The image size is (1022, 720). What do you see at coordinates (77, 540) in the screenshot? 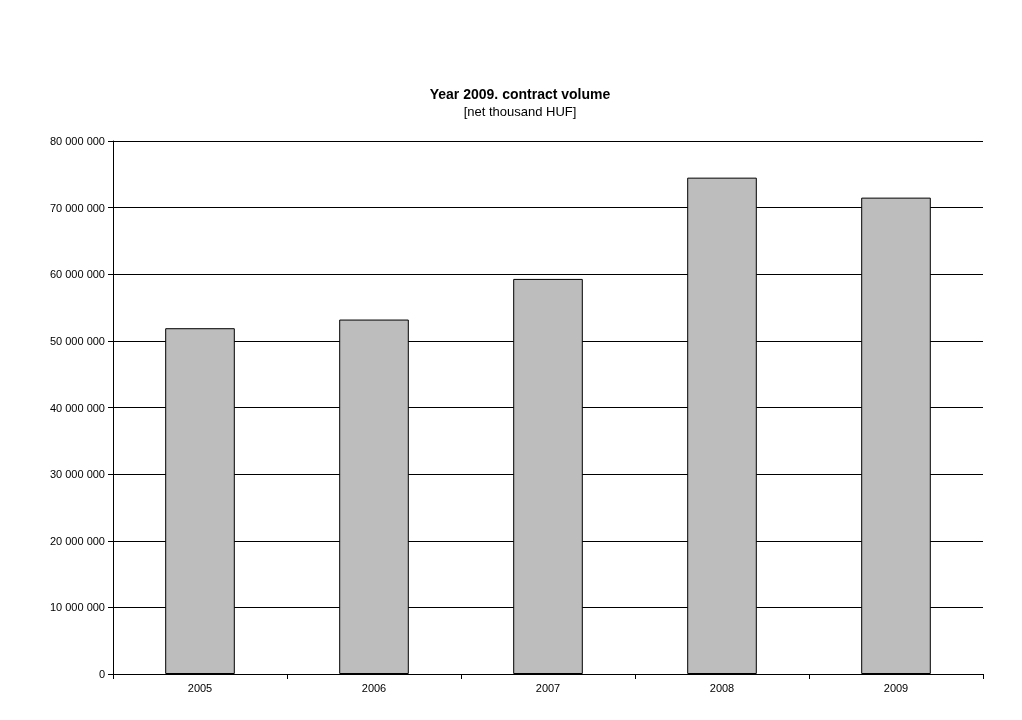
I see `y-tick-label: 20 000 000` at bounding box center [77, 540].